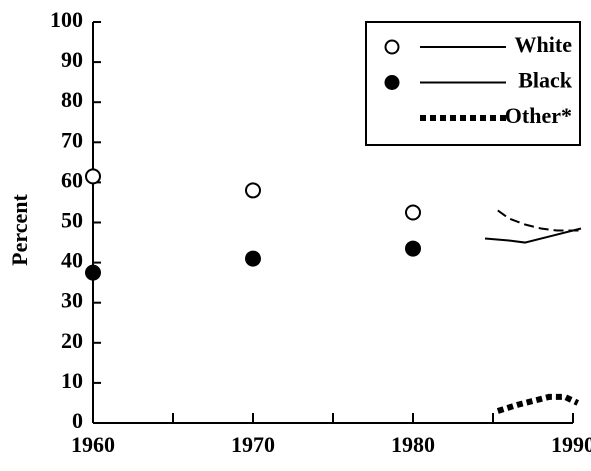  What do you see at coordinates (72, 220) in the screenshot?
I see `y-tick-label: 50` at bounding box center [72, 220].